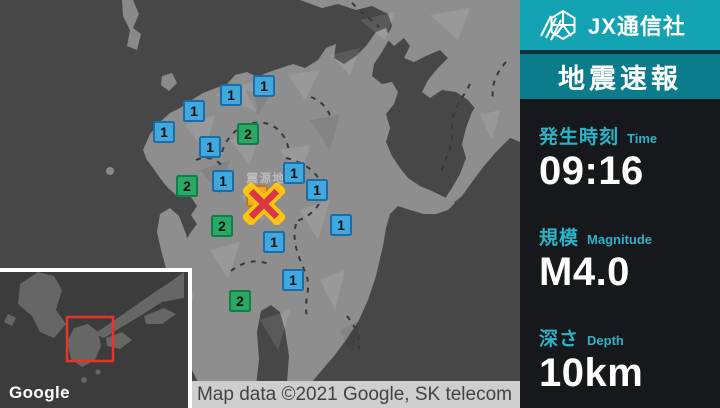  What do you see at coordinates (620, 79) in the screenshot?
I see `alert-title: 地震速報` at bounding box center [620, 79].